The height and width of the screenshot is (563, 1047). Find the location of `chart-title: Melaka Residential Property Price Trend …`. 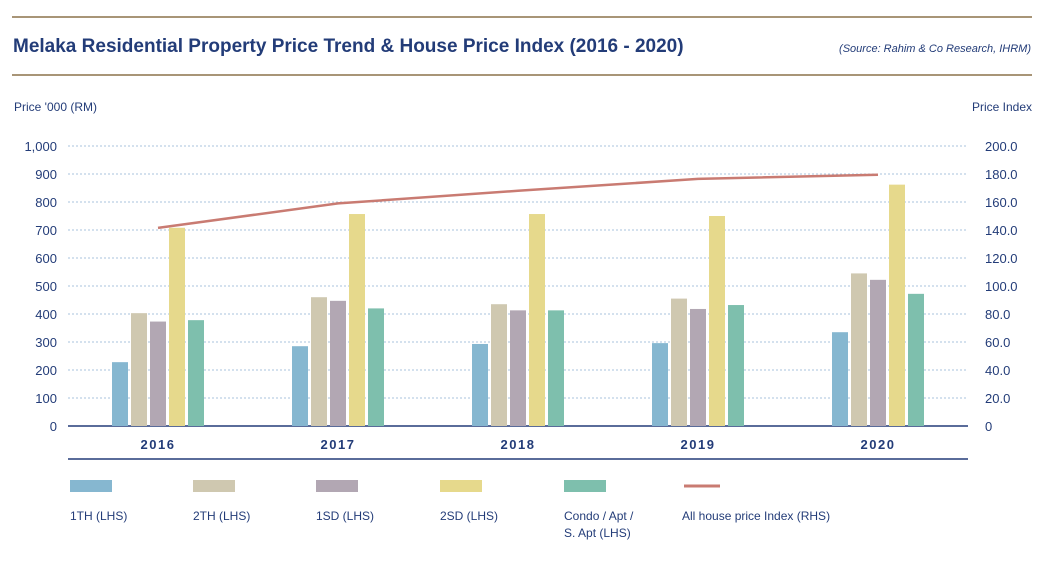

chart-title: Melaka Residential Property Price Trend … is located at coordinates (348, 46).